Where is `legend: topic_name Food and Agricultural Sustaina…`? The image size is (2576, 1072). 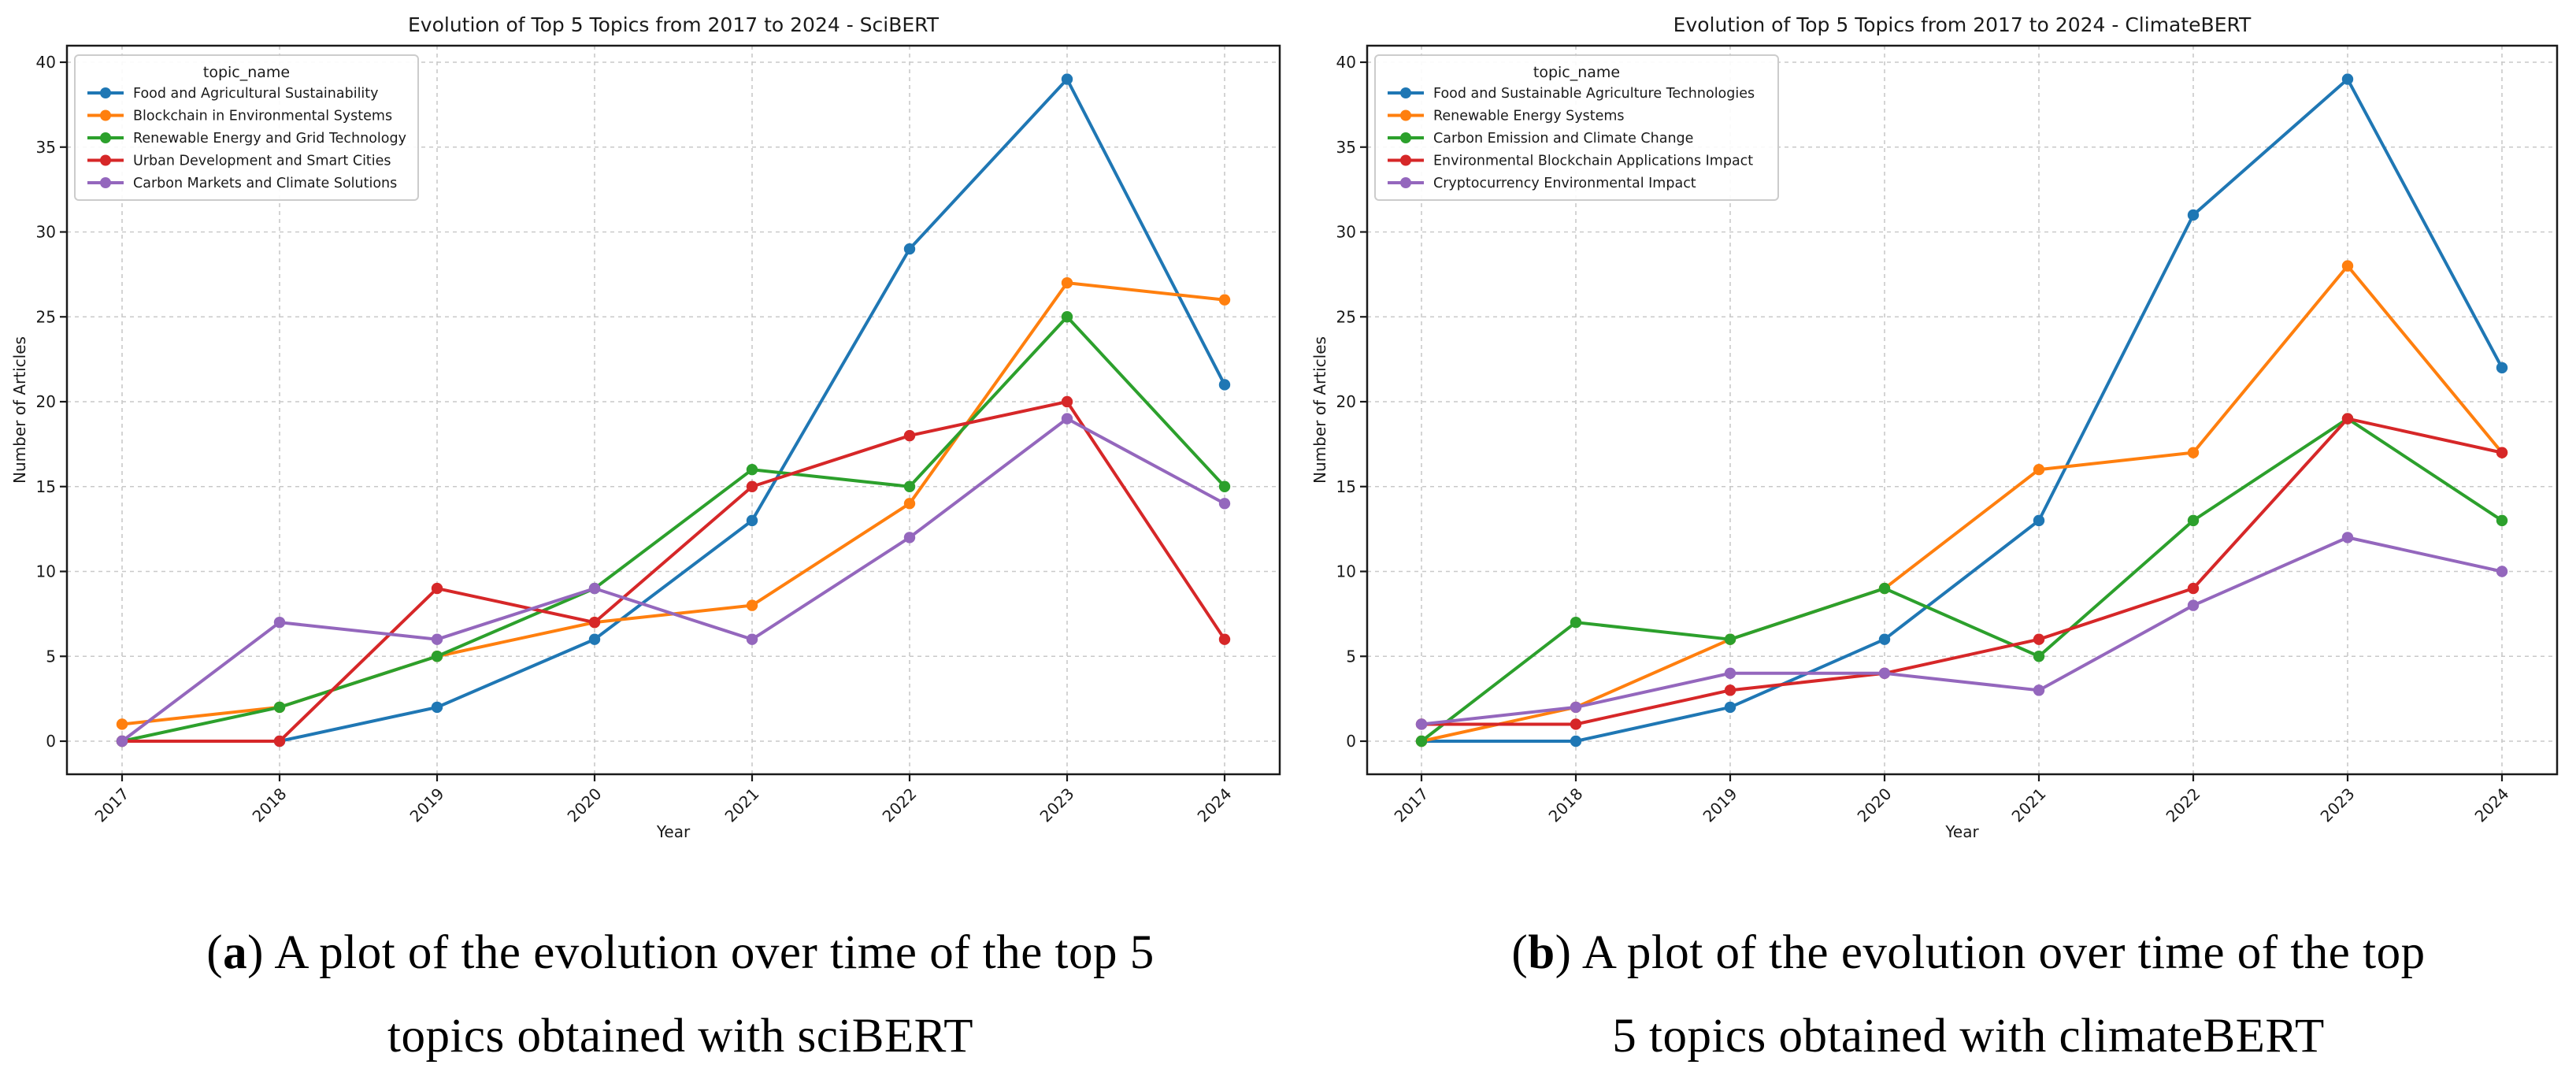 legend: topic_name Food and Agricultural Sustaina… is located at coordinates (246, 127).